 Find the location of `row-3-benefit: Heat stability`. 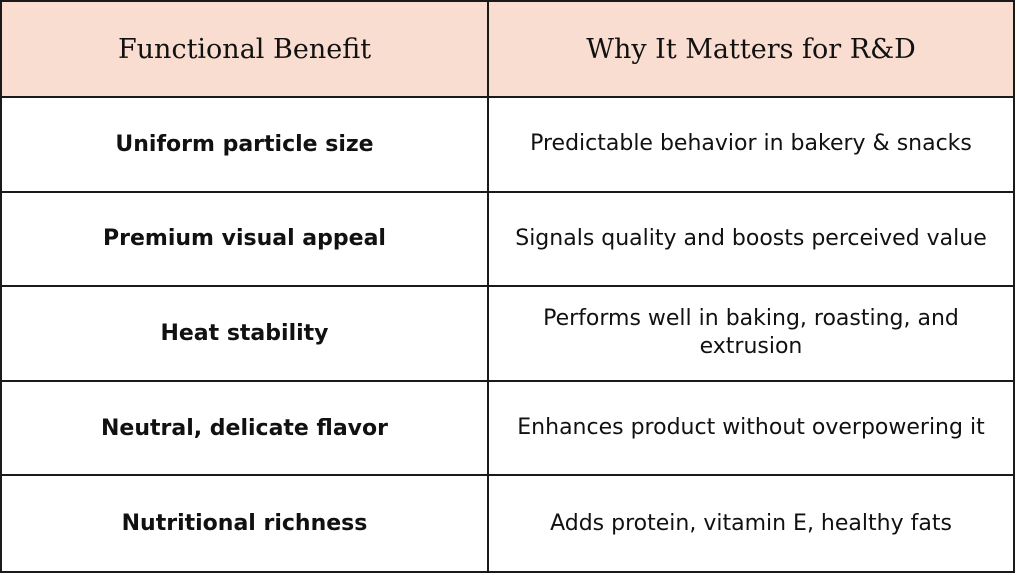

row-3-benefit: Heat stability is located at coordinates (245, 334).